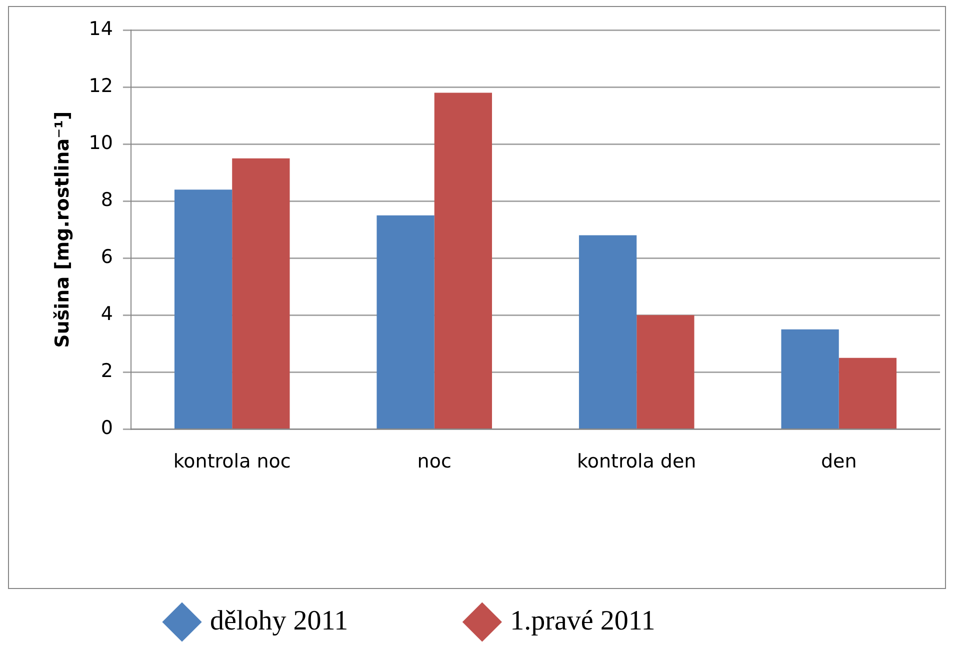  I want to click on y-tick-label: 12, so click(100, 85).